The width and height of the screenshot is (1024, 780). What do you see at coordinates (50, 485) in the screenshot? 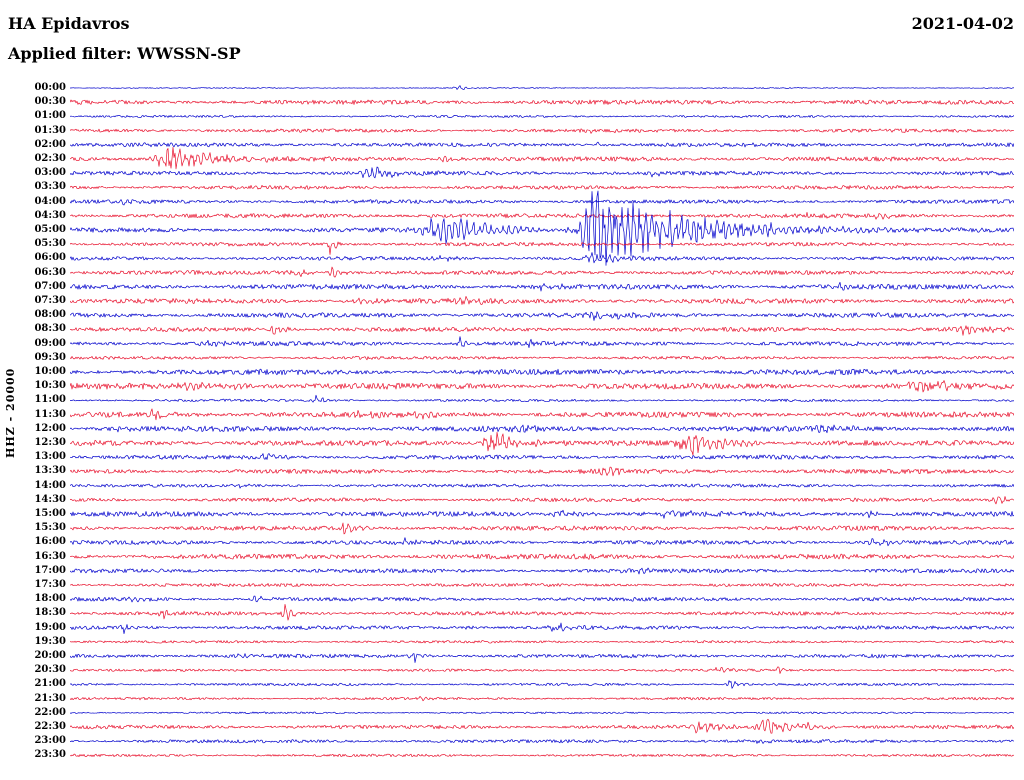
I see `trace-time-label: 14:00` at bounding box center [50, 485].